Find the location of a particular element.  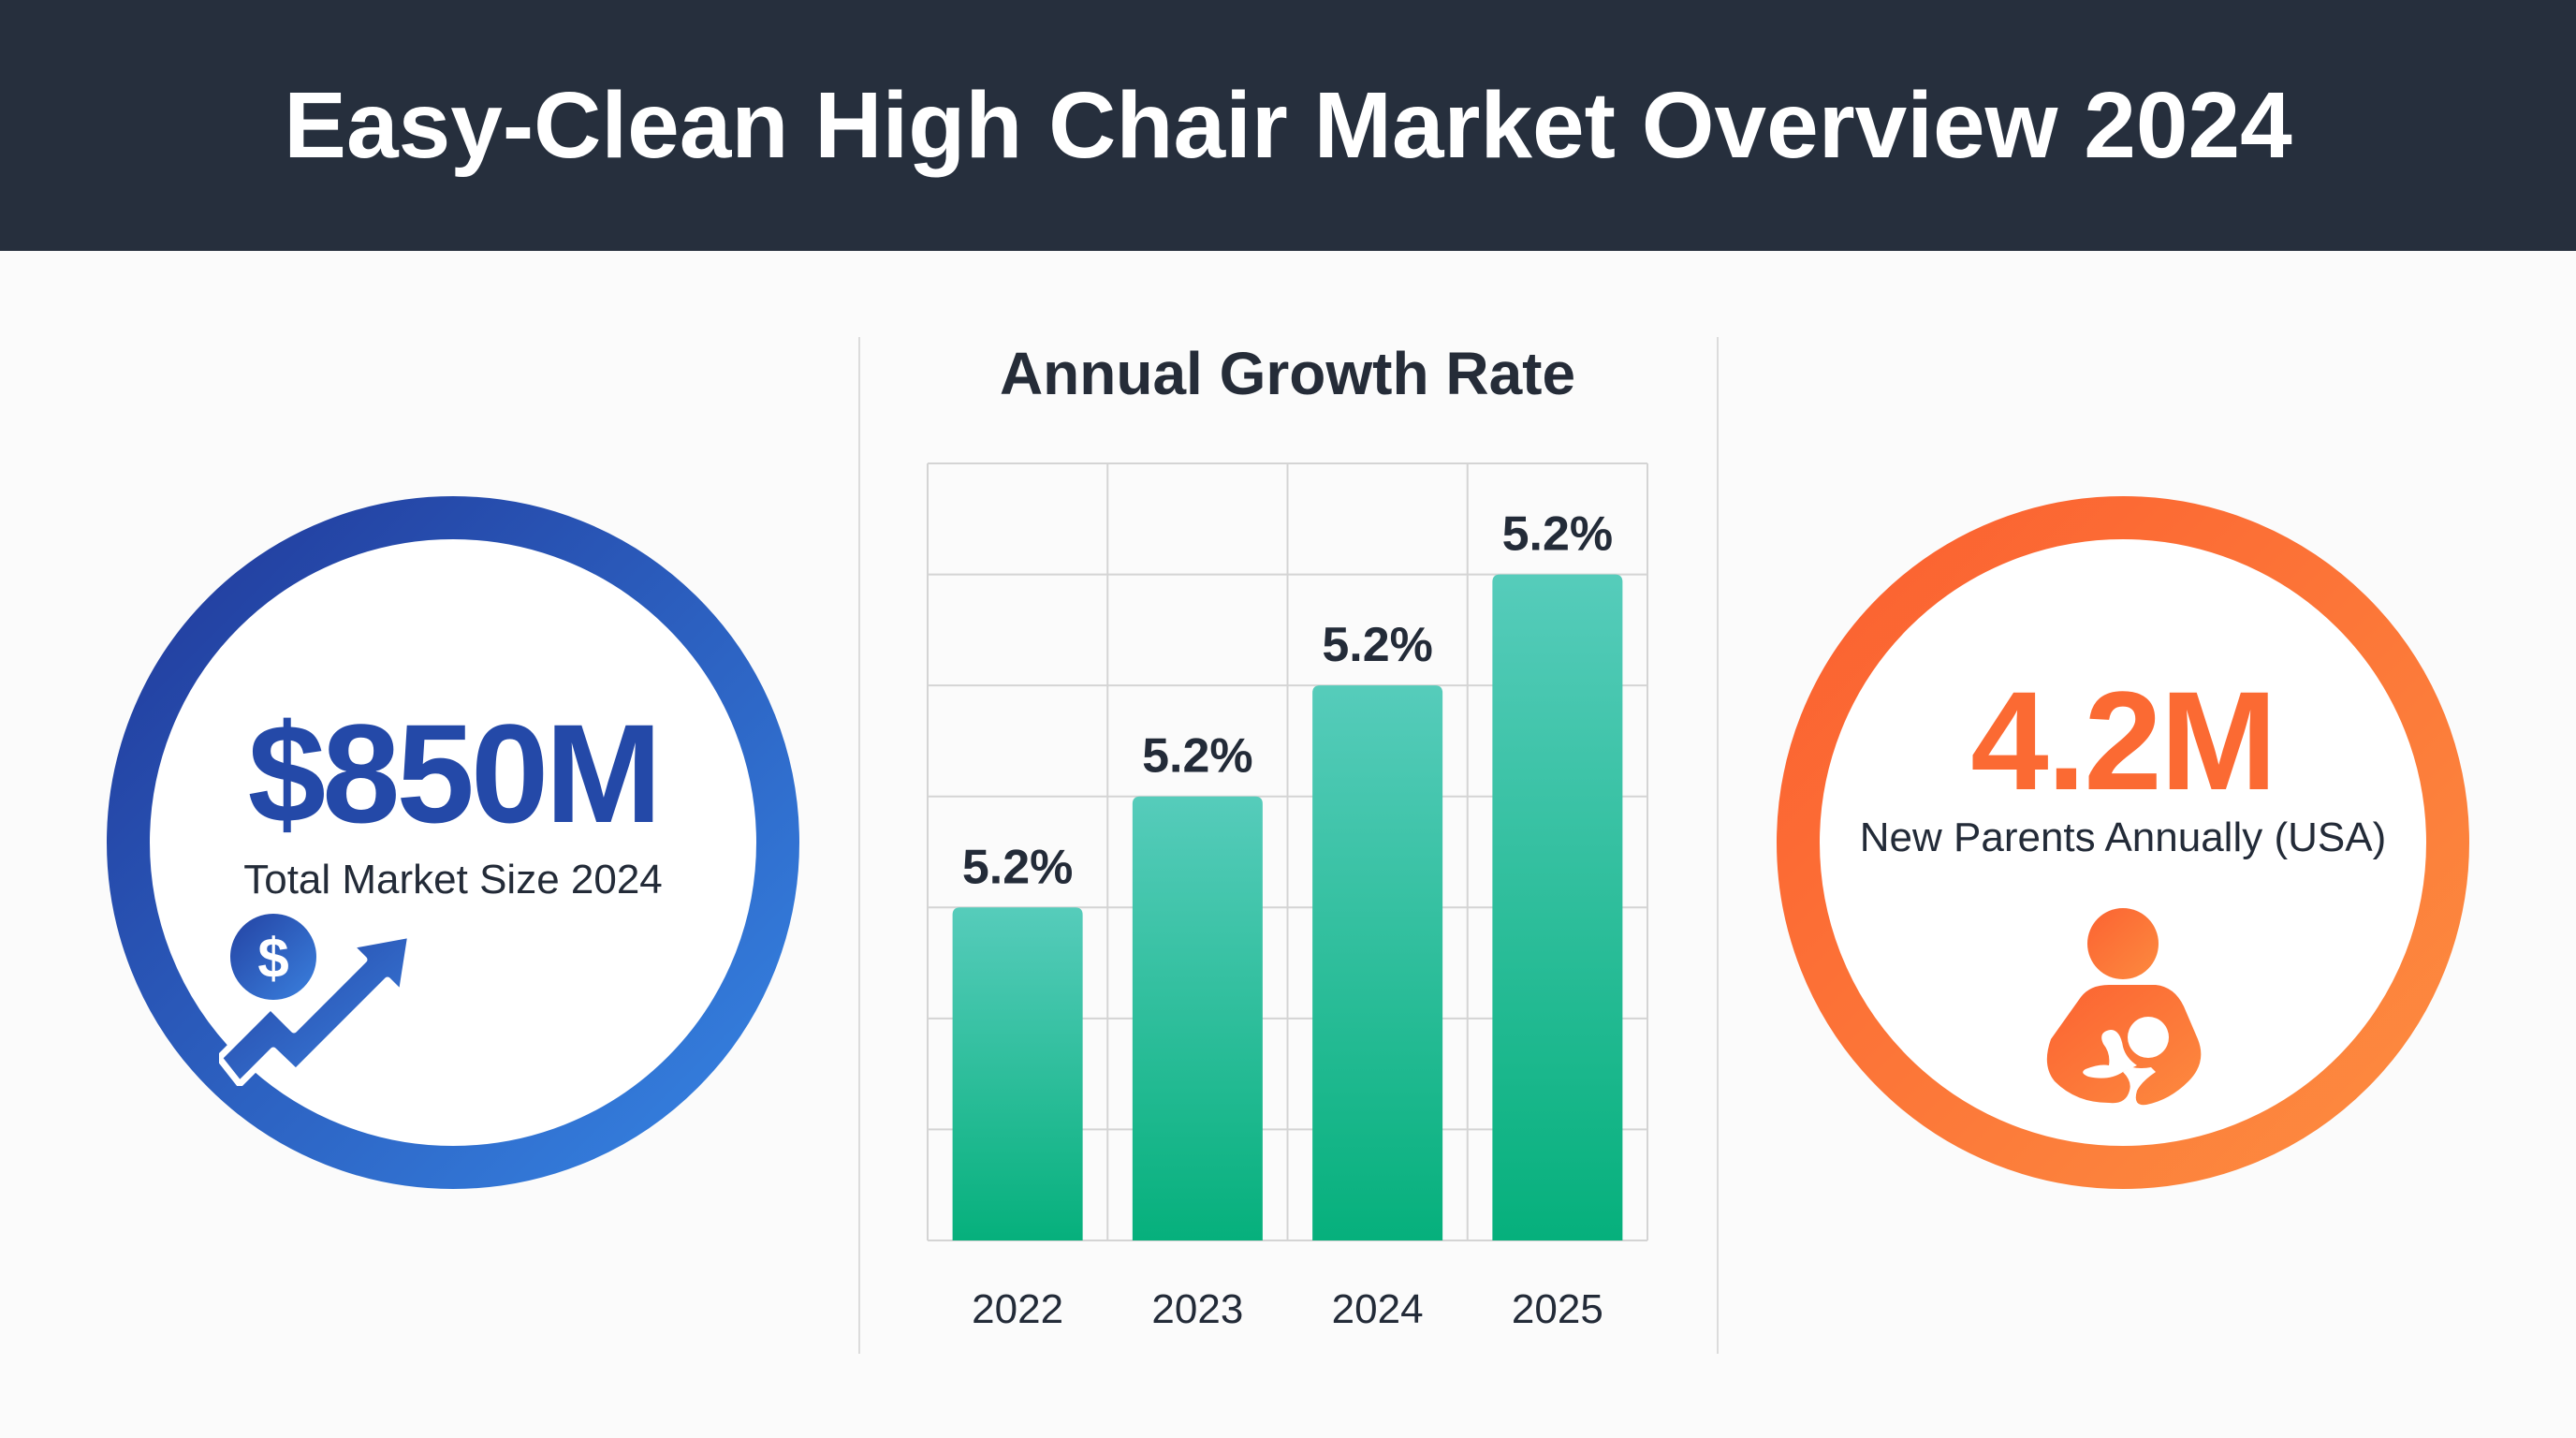

divider-left is located at coordinates (859, 845).